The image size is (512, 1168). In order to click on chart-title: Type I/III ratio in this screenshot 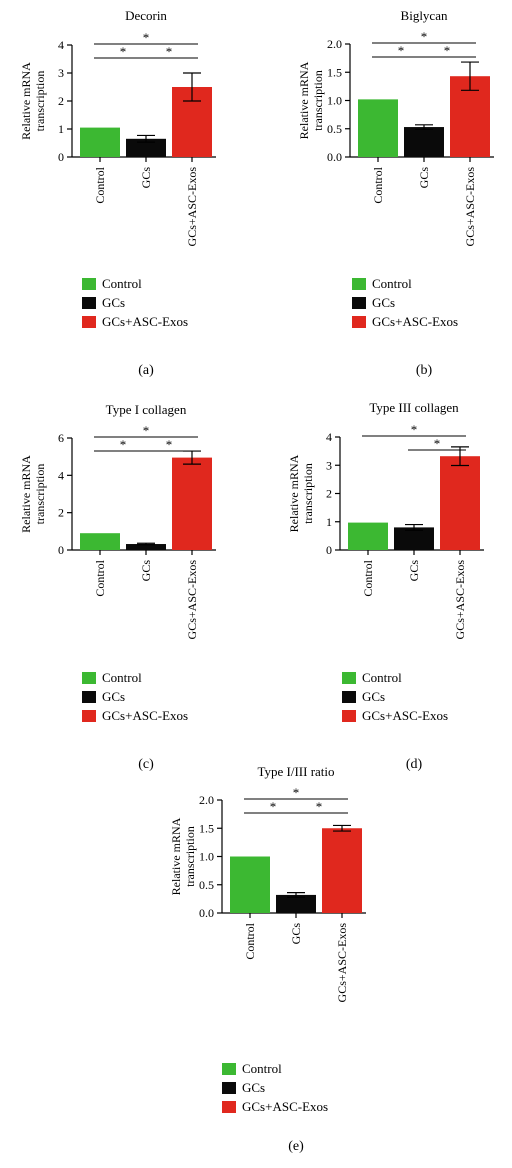, I will do `click(295, 771)`.